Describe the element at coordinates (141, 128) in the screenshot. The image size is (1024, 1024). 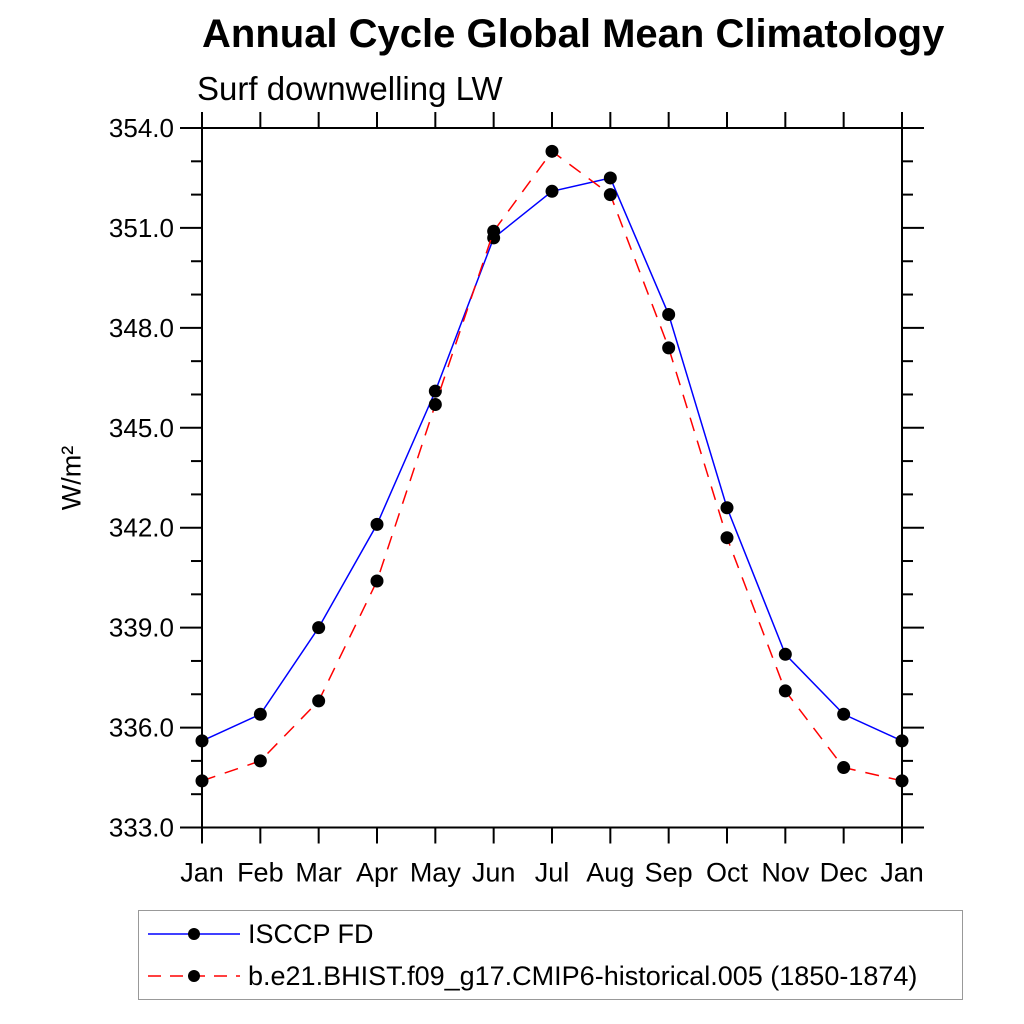
I see `y-tick-label: 354.0` at that location.